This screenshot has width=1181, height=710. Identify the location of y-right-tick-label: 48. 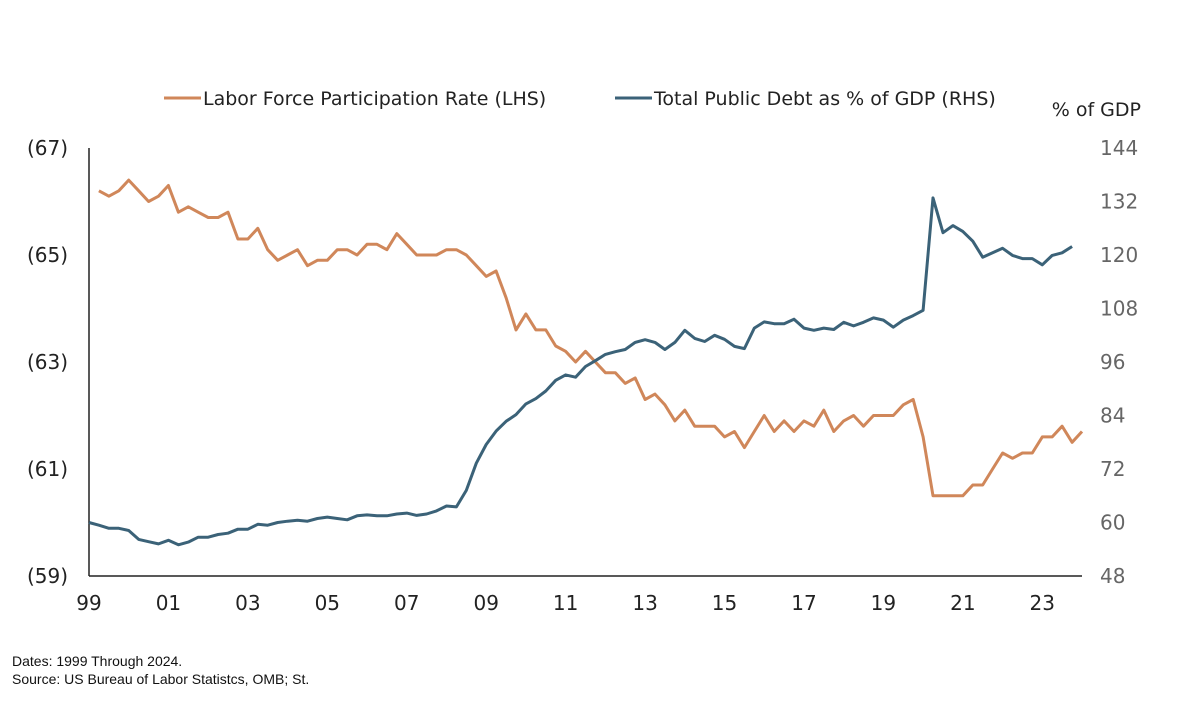
(1112, 576).